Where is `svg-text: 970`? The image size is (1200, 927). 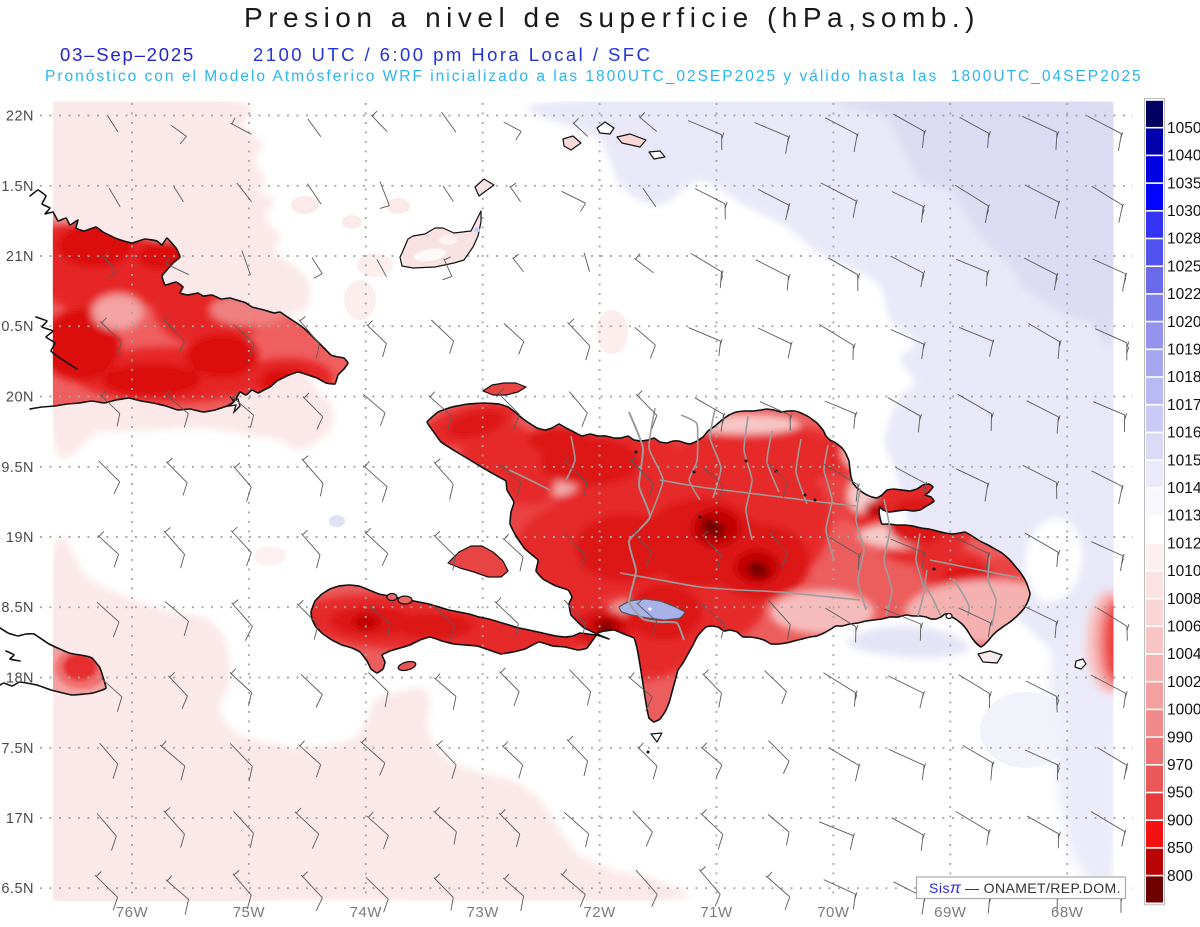 svg-text: 970 is located at coordinates (1180, 765).